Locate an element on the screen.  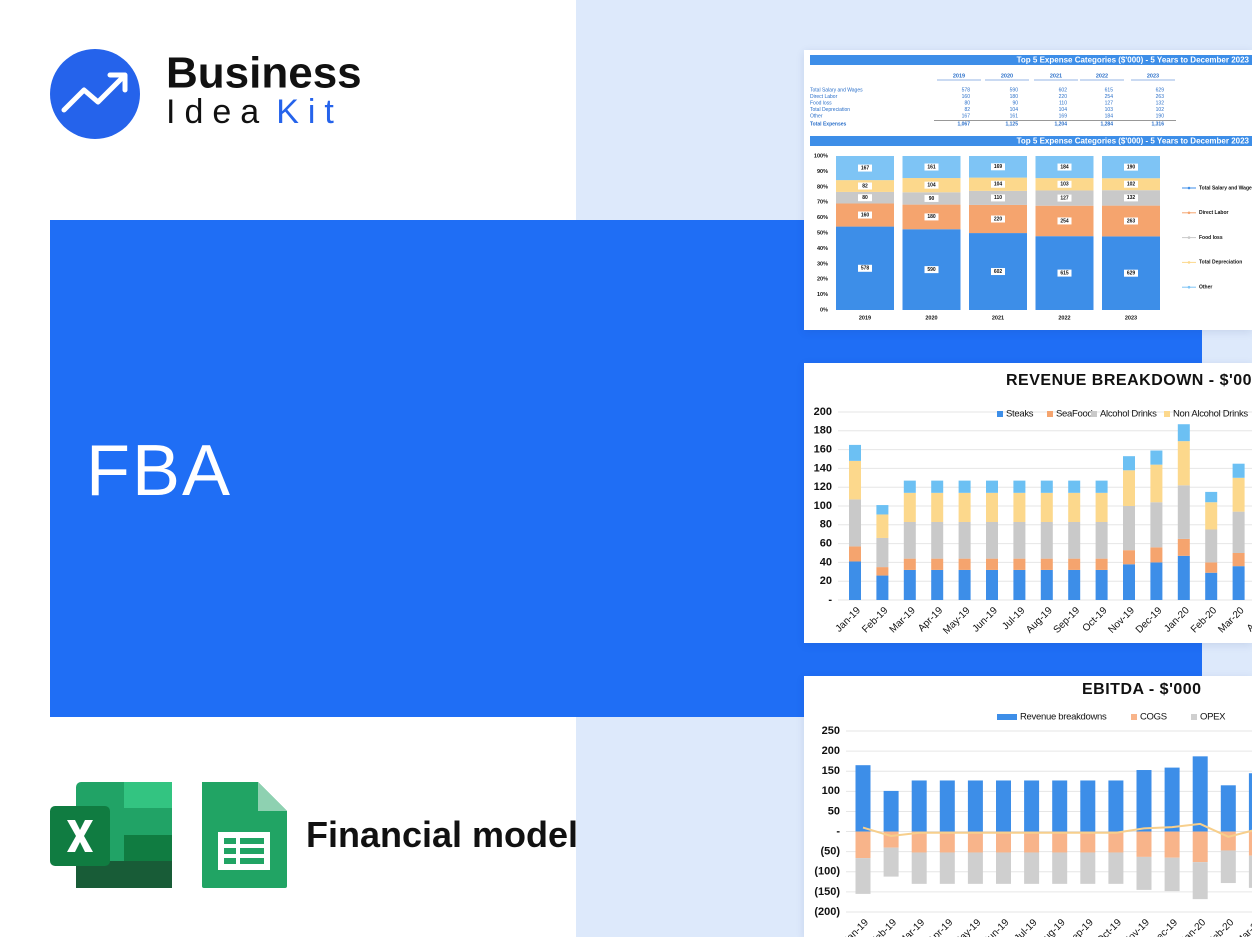
y-tick-label: 20% is located at coordinates (822, 280).